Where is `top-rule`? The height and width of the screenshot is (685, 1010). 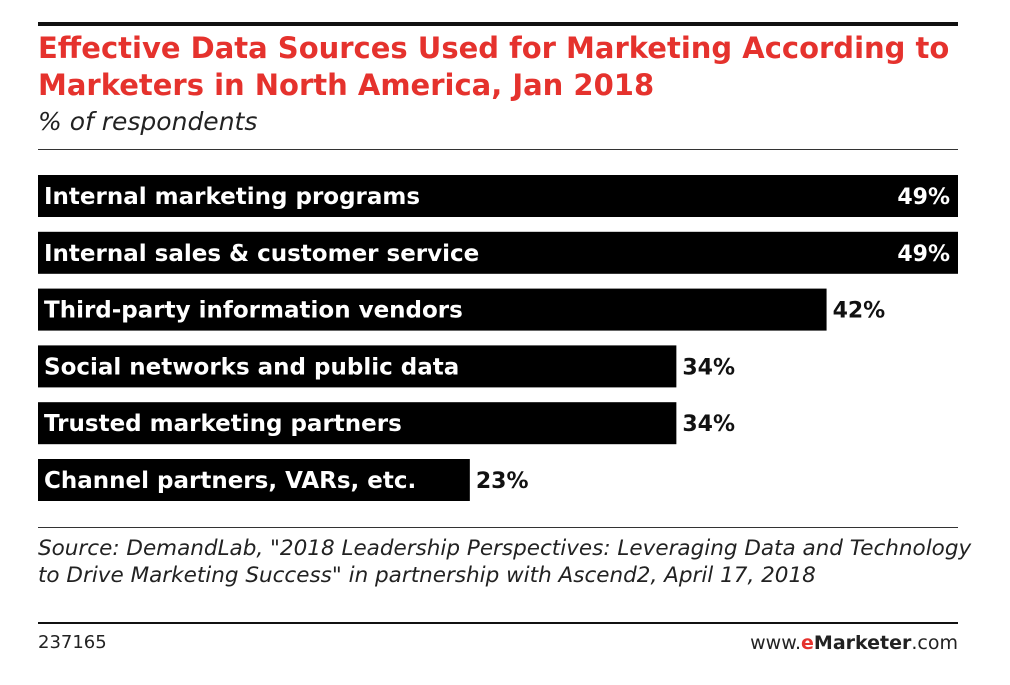
top-rule is located at coordinates (498, 24).